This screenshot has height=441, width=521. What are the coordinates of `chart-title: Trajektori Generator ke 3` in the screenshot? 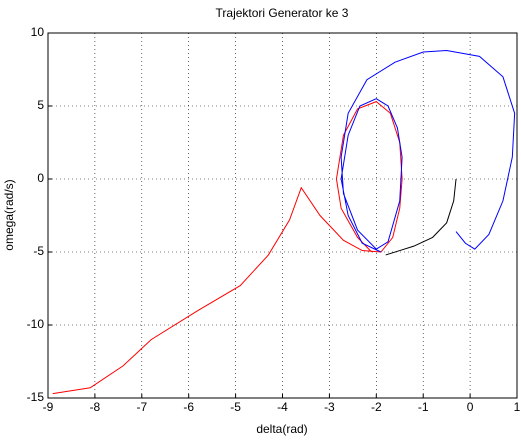 It's located at (282, 13).